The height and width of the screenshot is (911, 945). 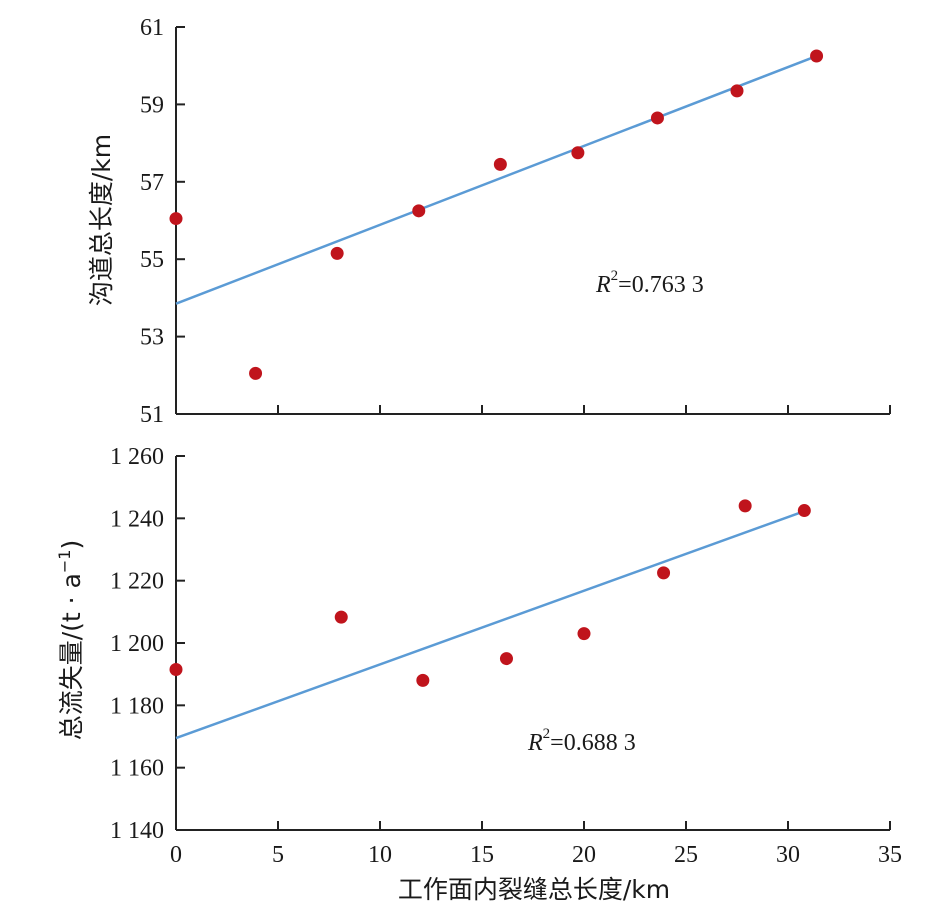 I want to click on y-tick-label: 55, so click(x=152, y=260).